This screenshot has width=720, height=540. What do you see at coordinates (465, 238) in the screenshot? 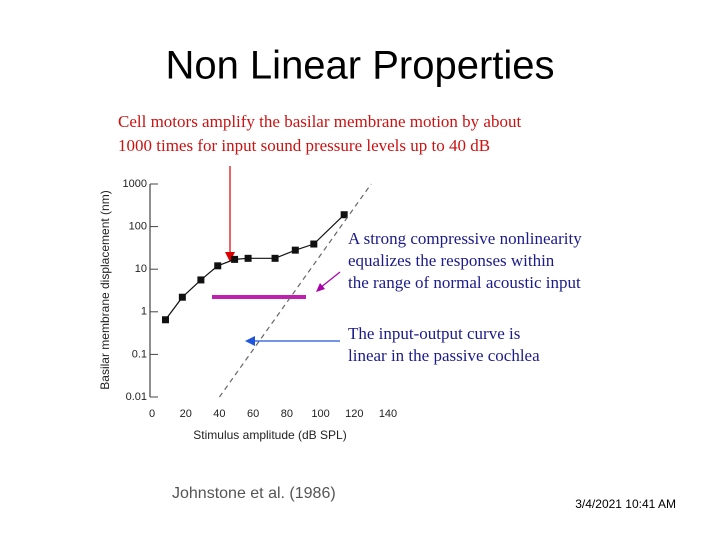
I see `annotation: A strong compressive nonlinearity` at bounding box center [465, 238].